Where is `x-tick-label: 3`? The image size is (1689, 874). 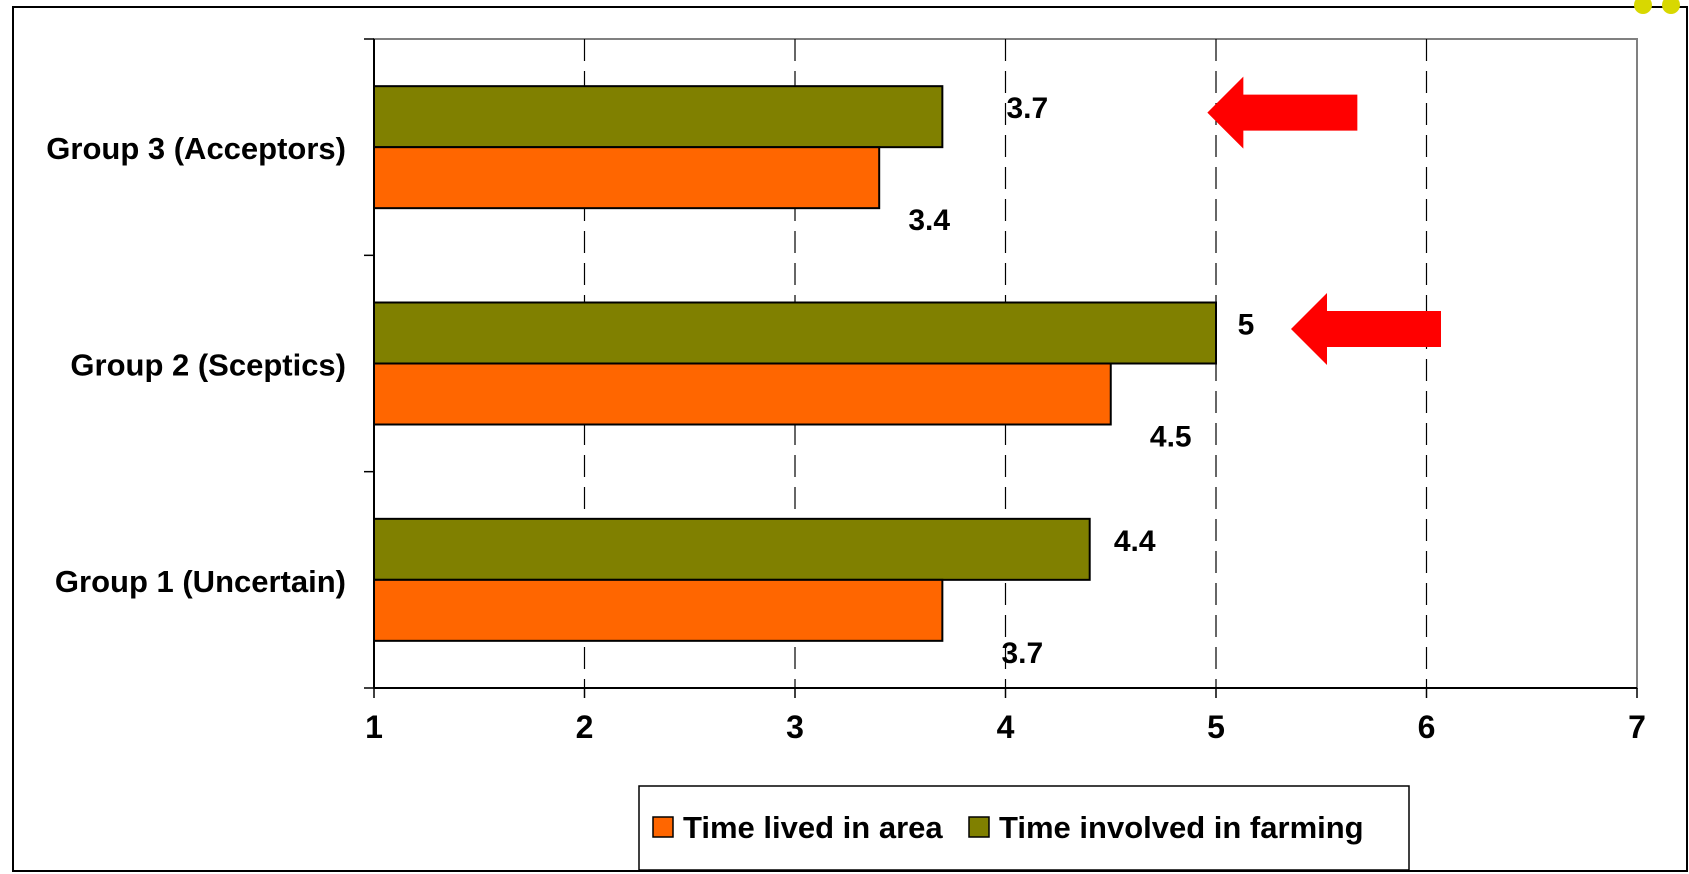
x-tick-label: 3 is located at coordinates (795, 727).